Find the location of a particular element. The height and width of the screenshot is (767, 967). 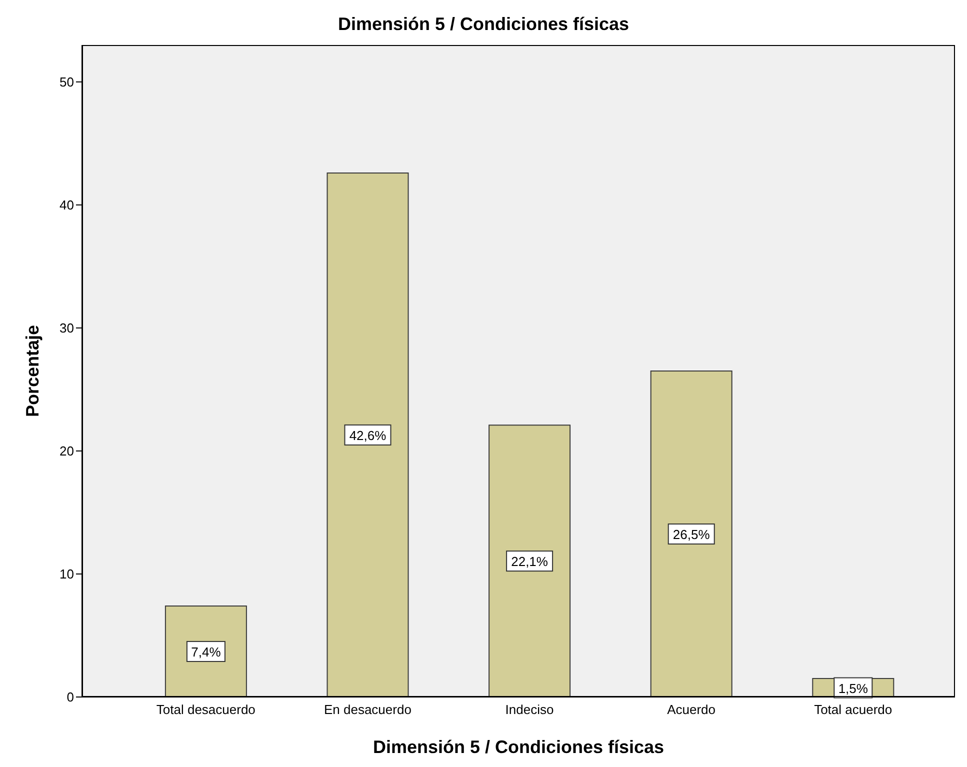

data-label: 7,4% is located at coordinates (206, 652).